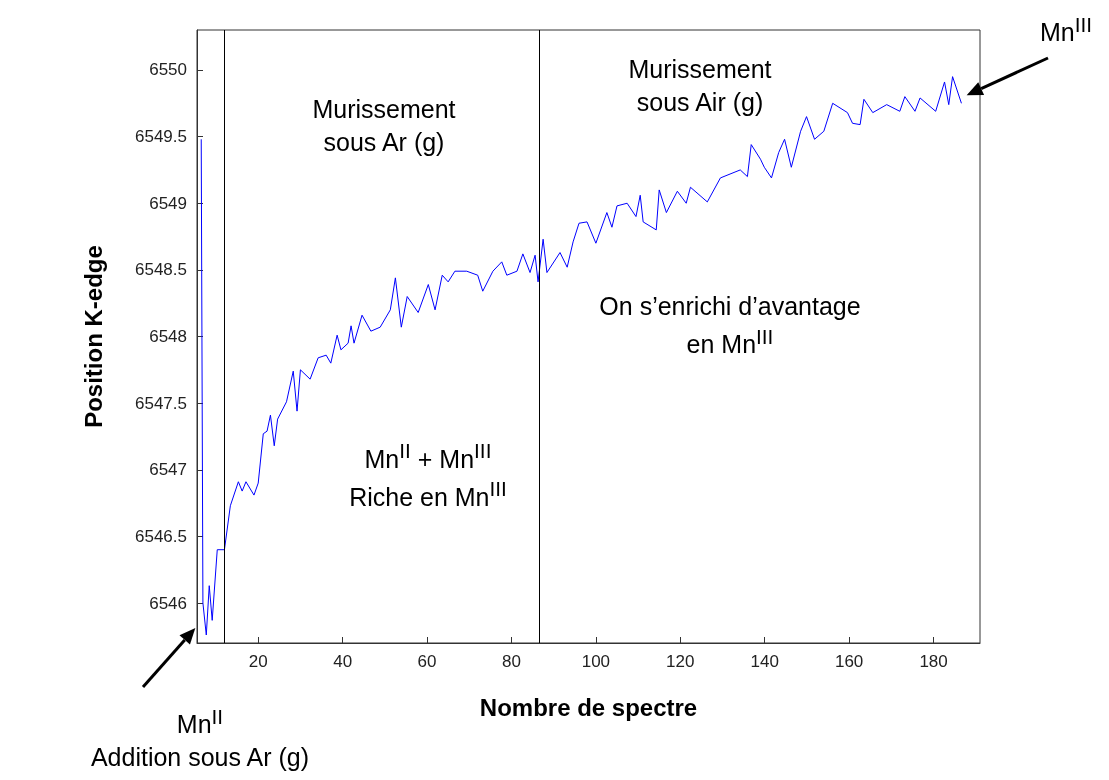 This screenshot has width=1109, height=780. I want to click on x-tick-label: 80, so click(511, 661).